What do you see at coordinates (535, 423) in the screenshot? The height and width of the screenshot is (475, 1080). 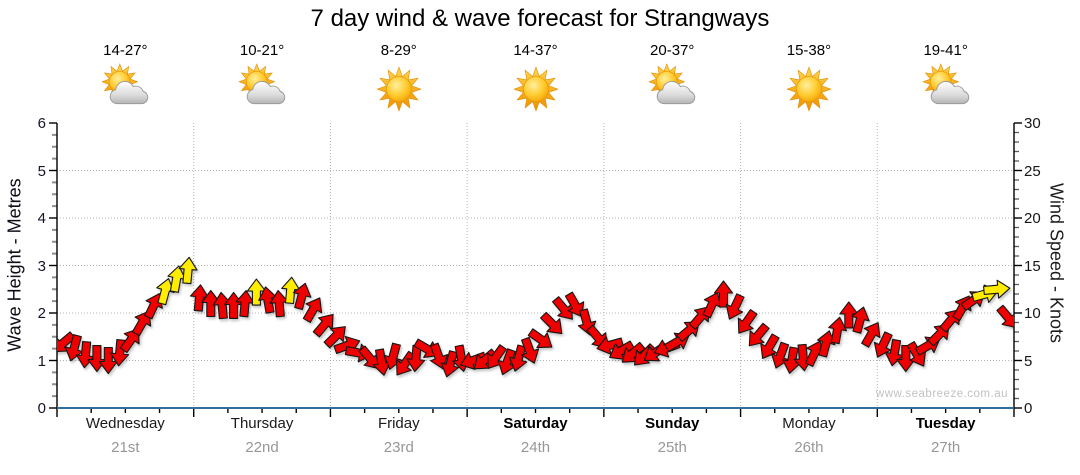 I see `day-name: Saturday` at bounding box center [535, 423].